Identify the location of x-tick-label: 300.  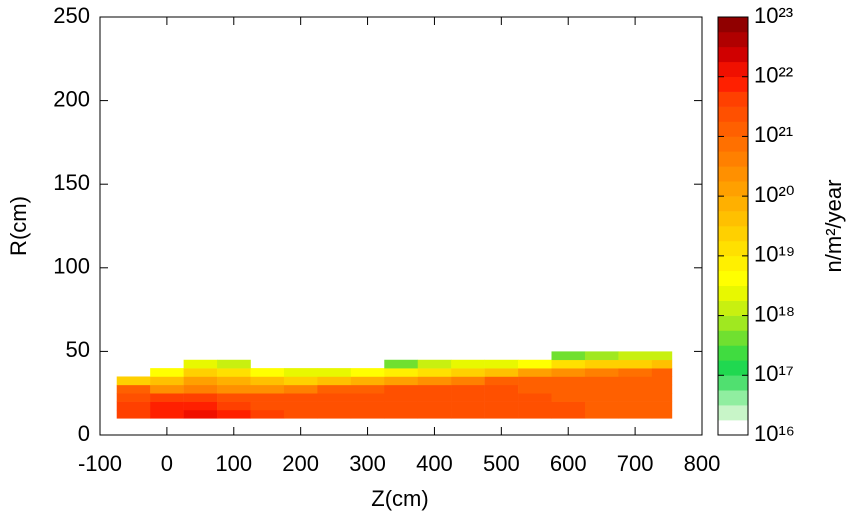
(367, 463).